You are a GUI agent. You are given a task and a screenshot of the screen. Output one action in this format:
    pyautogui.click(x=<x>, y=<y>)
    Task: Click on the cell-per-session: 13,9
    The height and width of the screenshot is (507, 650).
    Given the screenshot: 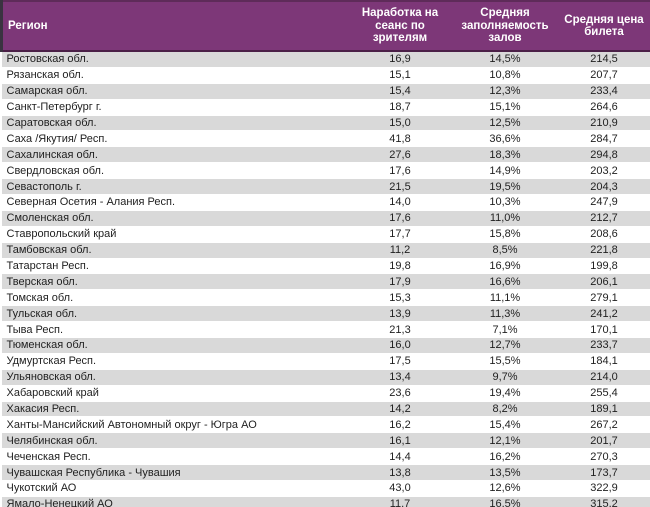 What is the action you would take?
    pyautogui.click(x=400, y=314)
    